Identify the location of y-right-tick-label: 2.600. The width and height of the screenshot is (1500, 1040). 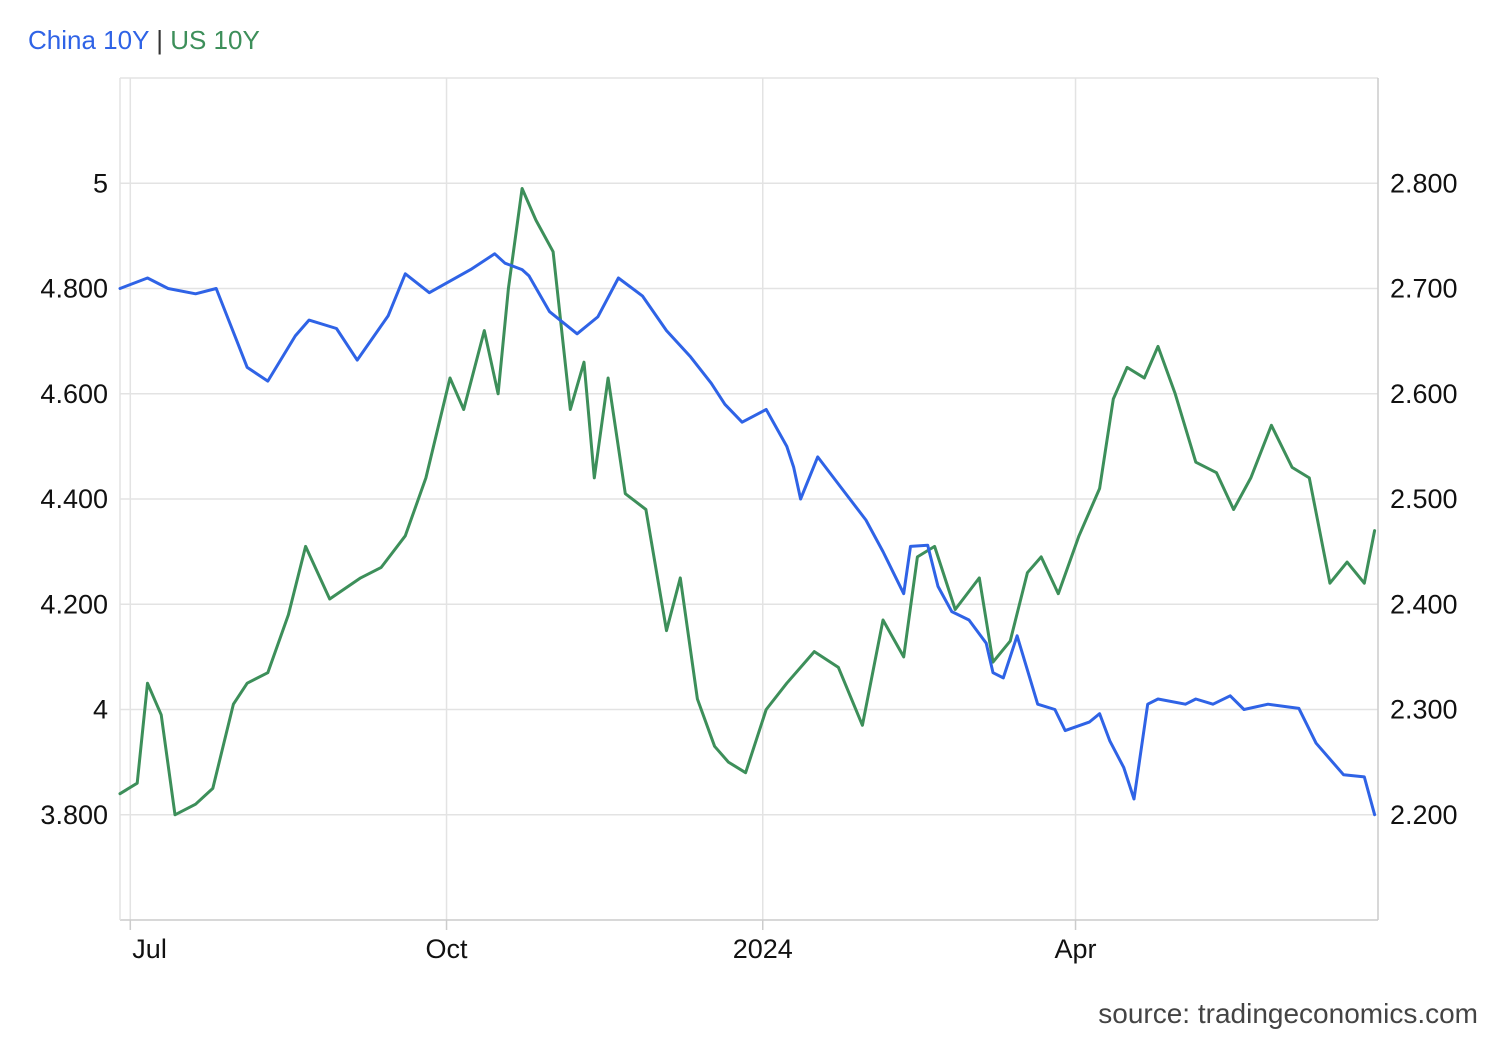
(1424, 394).